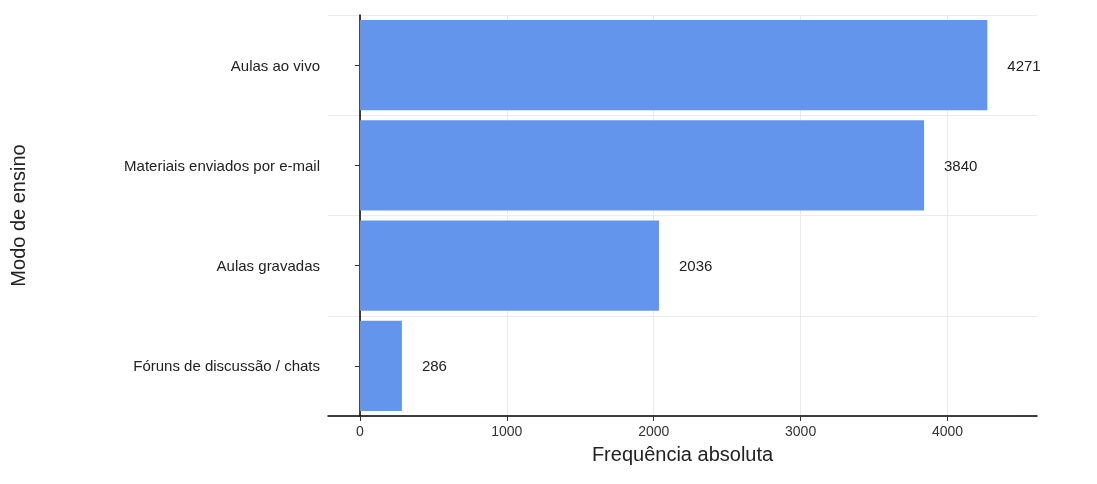 This screenshot has height=484, width=1097. I want to click on x-tick-label: 3000, so click(801, 431).